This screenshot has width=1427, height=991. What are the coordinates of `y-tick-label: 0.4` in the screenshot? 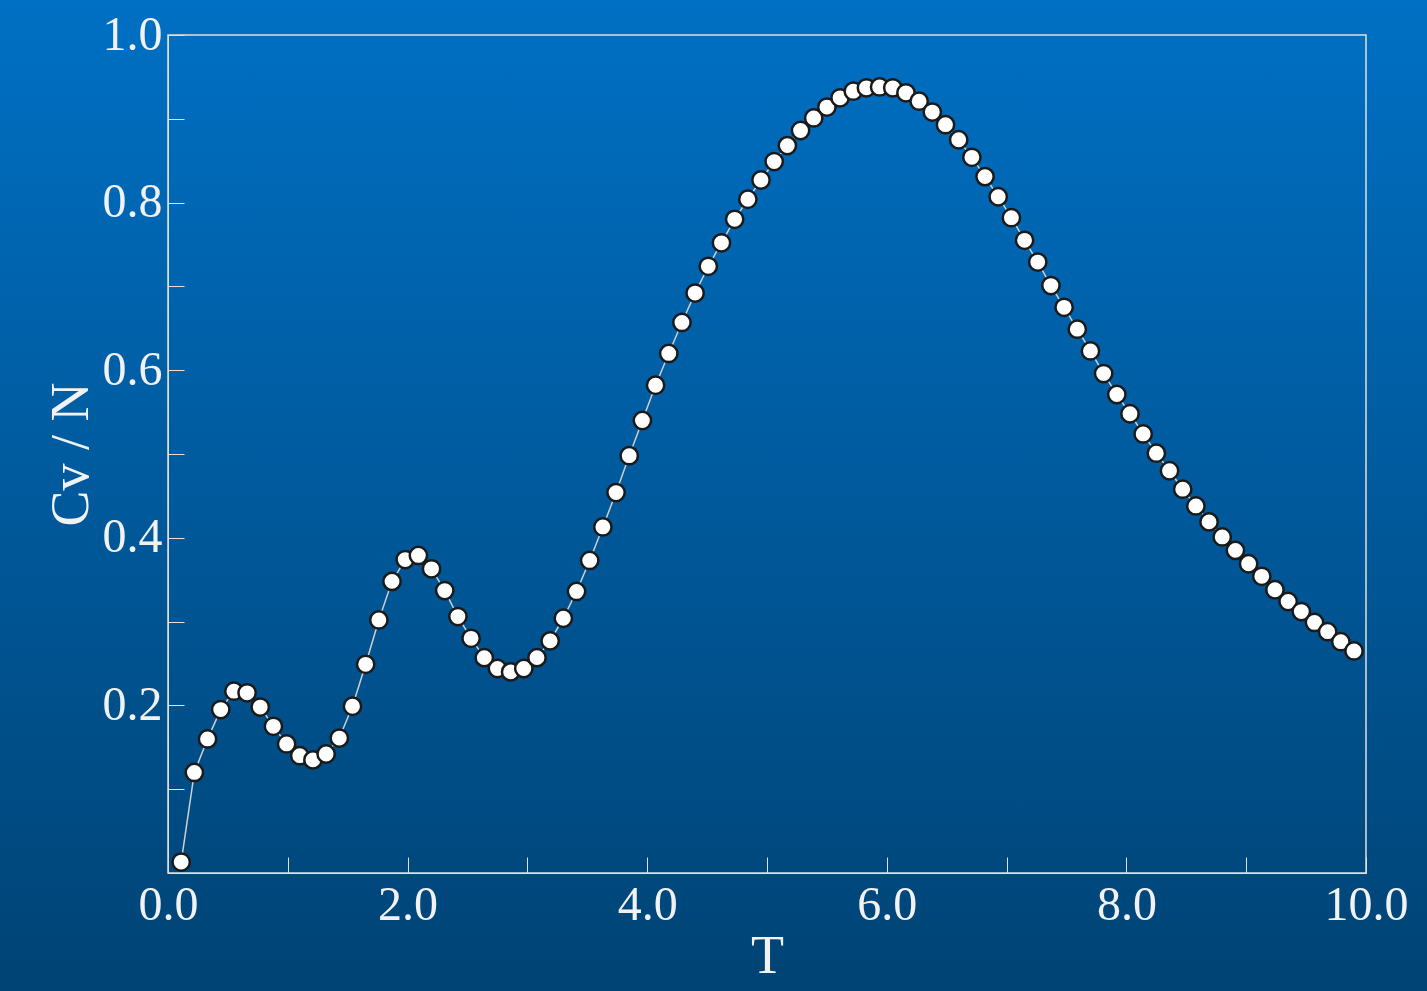 It's located at (132, 536).